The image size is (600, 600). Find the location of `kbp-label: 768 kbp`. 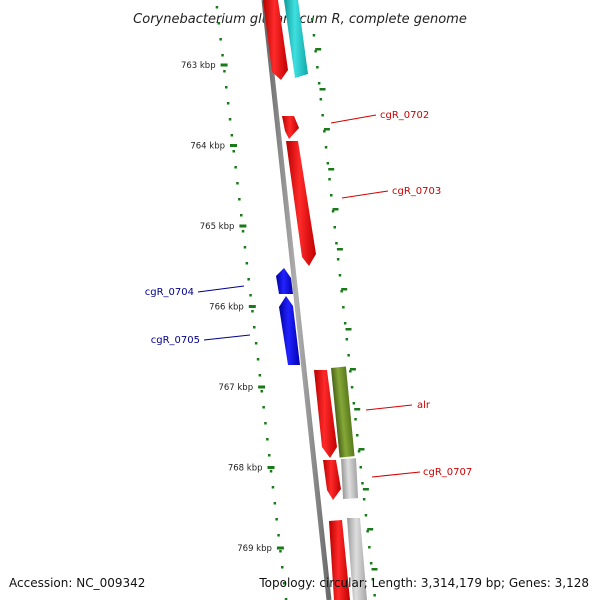

kbp-label: 768 kbp is located at coordinates (245, 469).